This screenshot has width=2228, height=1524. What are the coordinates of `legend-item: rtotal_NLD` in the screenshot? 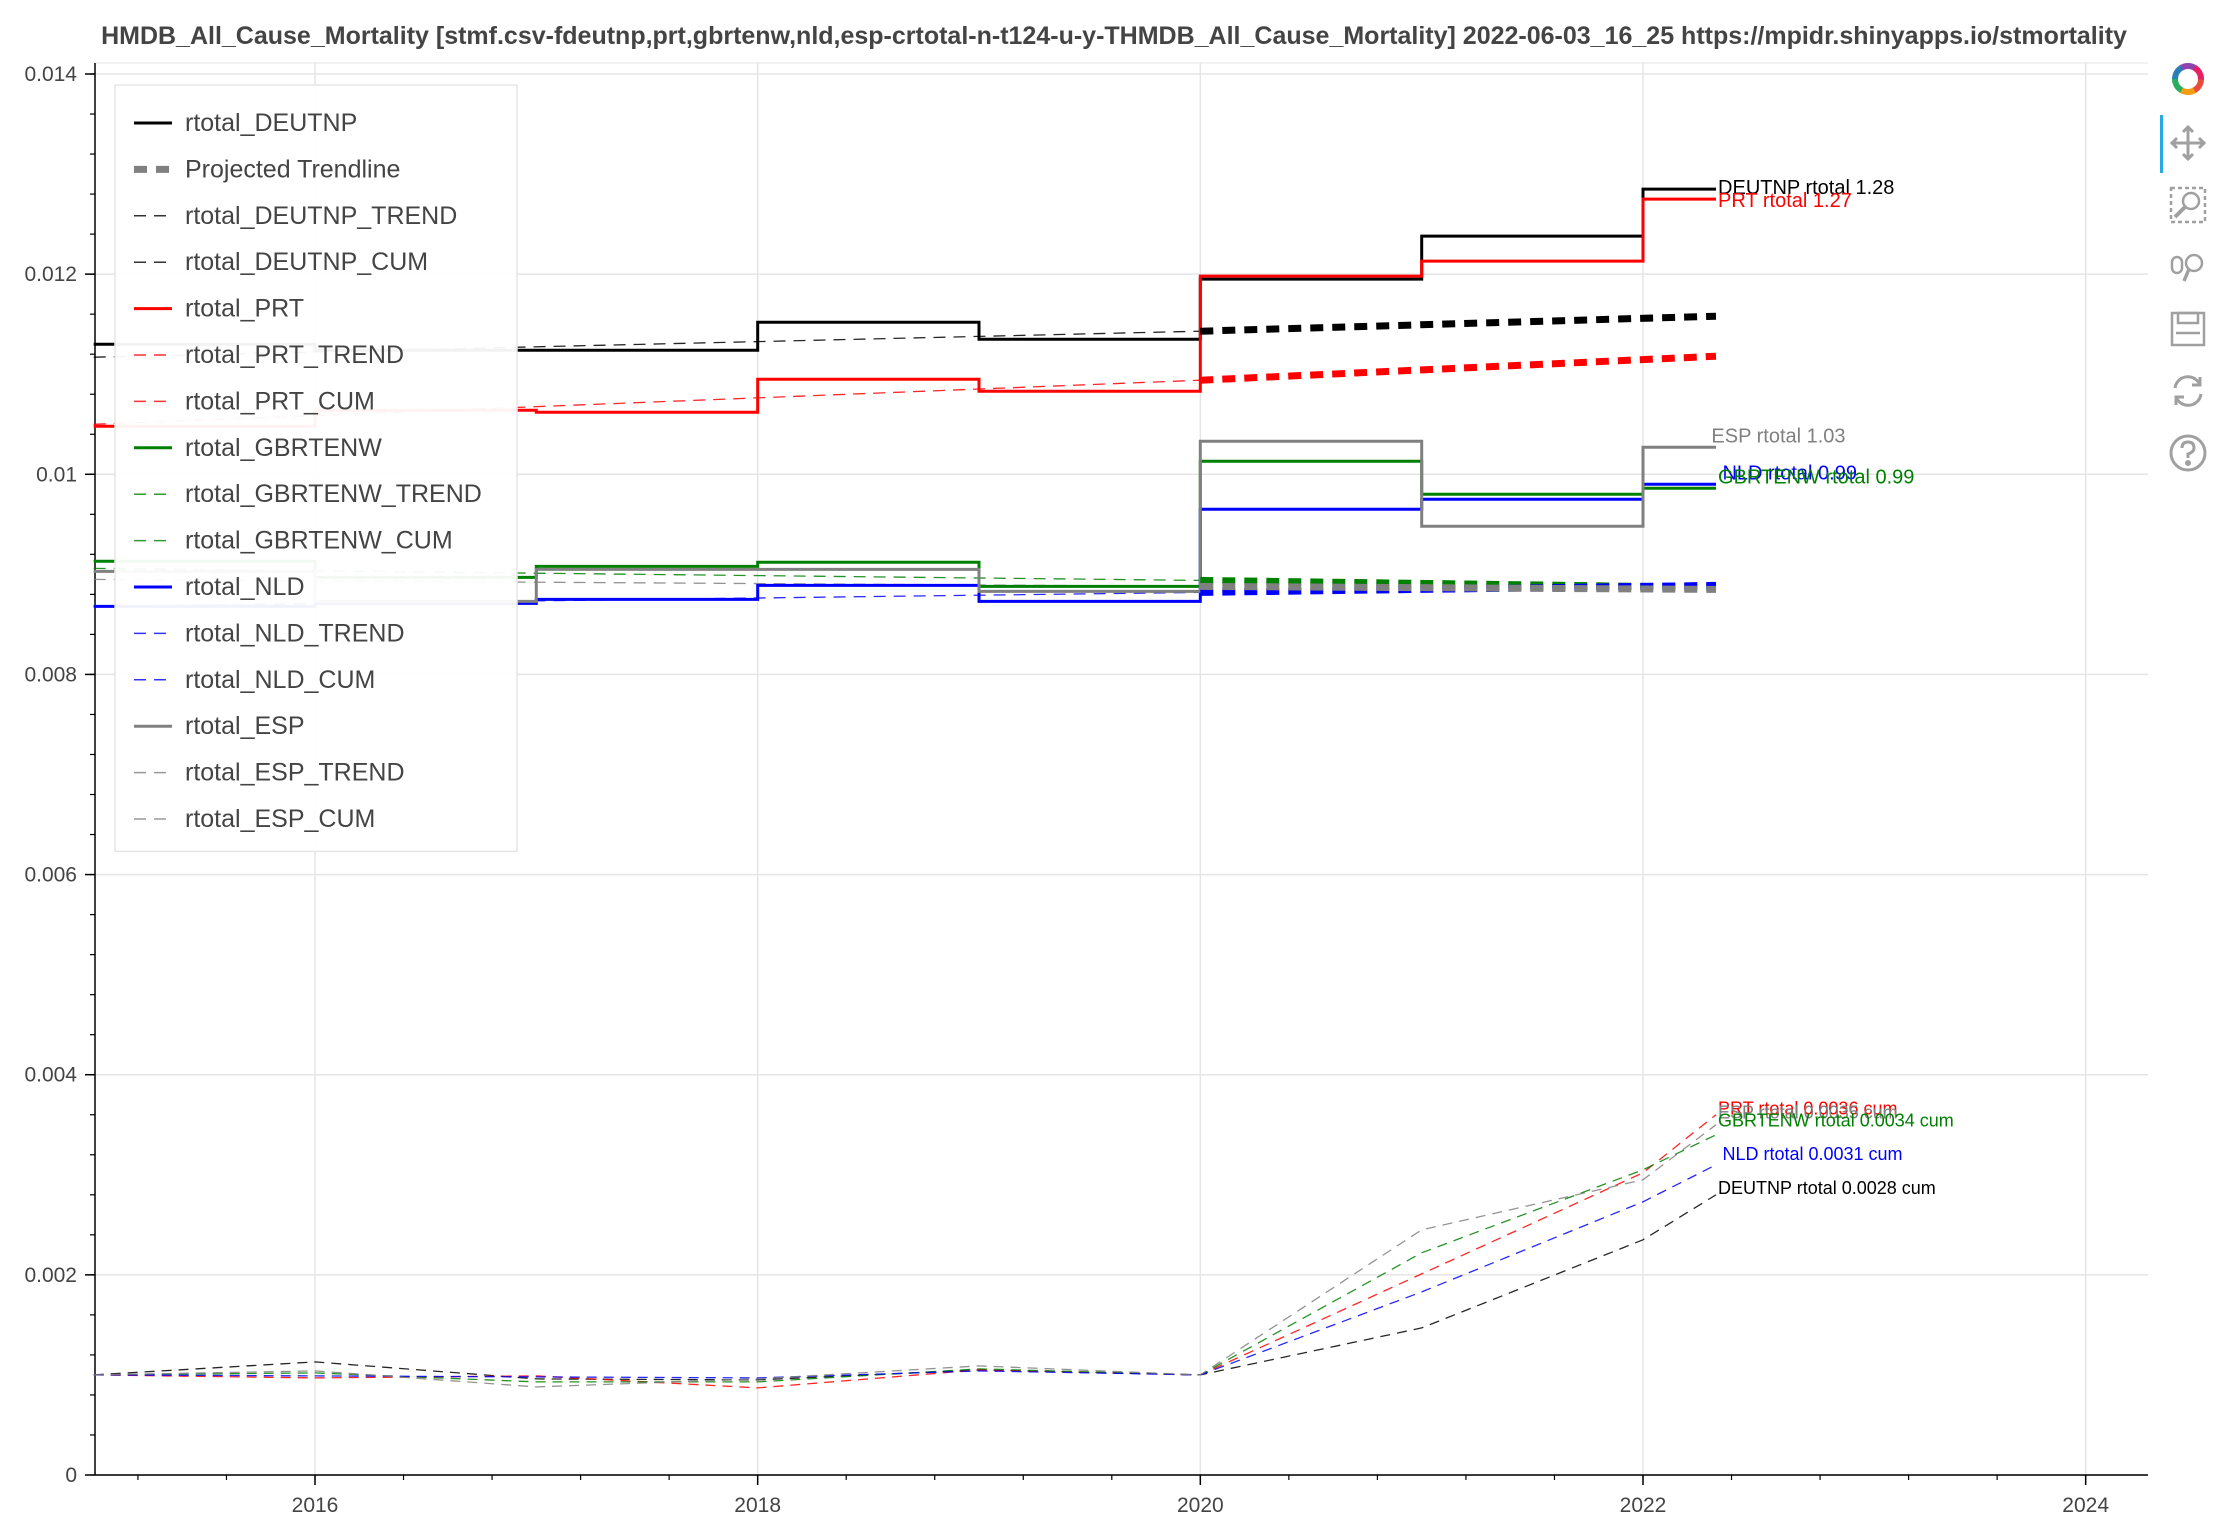 It's located at (219, 587).